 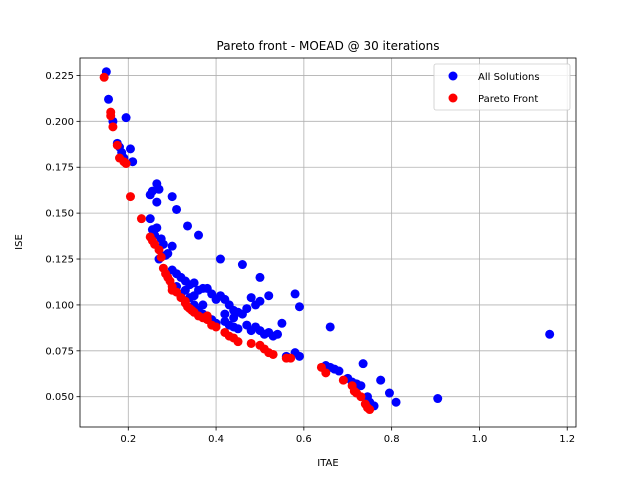 What do you see at coordinates (59, 397) in the screenshot?
I see `y-tick-label: 0.050` at bounding box center [59, 397].